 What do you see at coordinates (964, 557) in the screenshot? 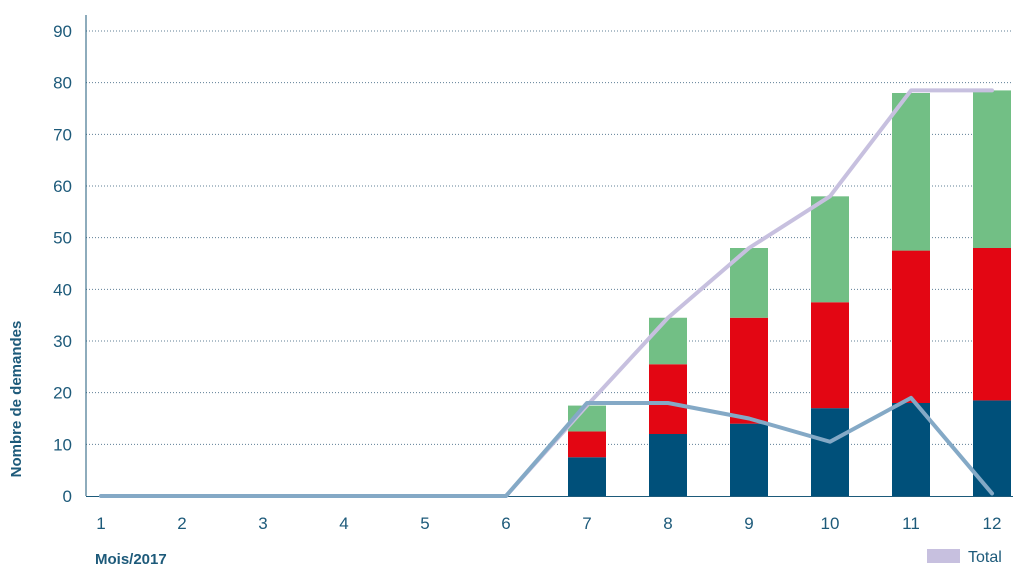
I see `legend: Total` at bounding box center [964, 557].